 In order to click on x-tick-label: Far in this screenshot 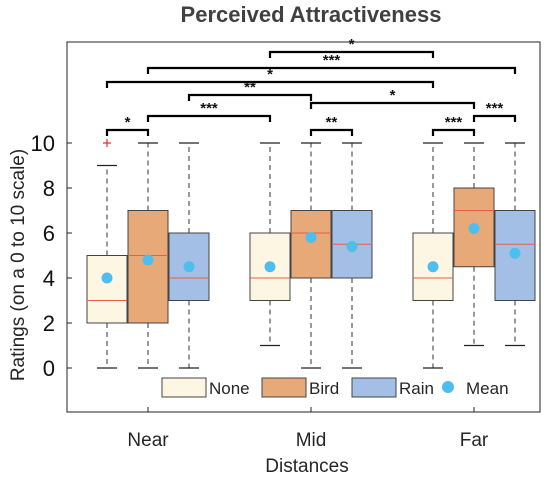, I will do `click(474, 440)`.